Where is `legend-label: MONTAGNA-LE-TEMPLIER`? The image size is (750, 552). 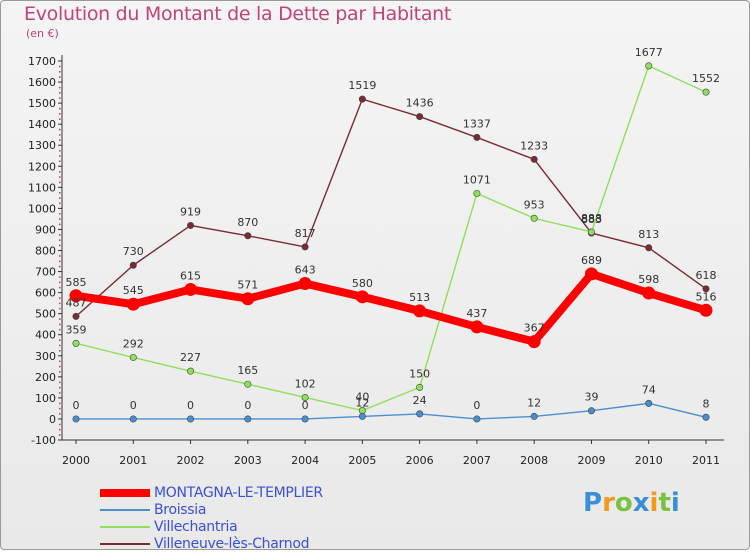 legend-label: MONTAGNA-LE-TEMPLIER is located at coordinates (238, 492).